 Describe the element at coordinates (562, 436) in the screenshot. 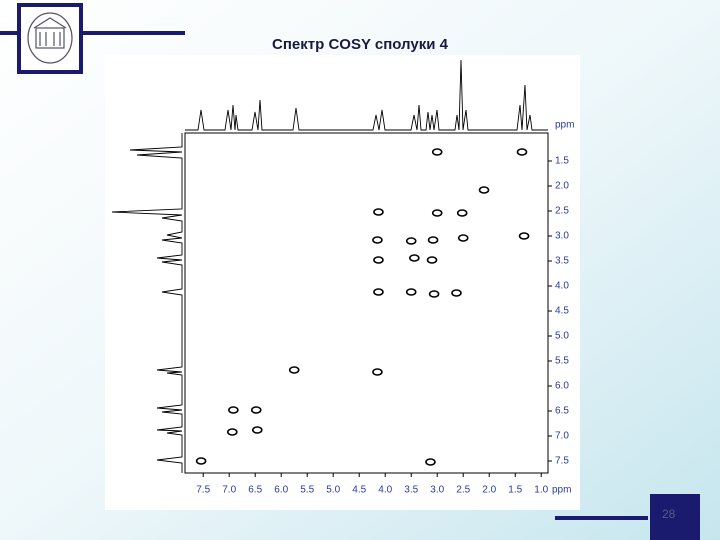

I see `y-tick-label: 7.0` at that location.